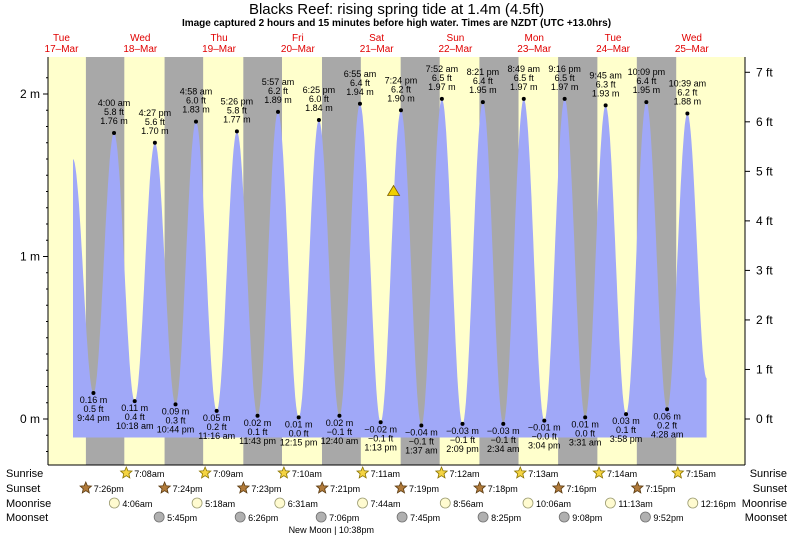  Describe the element at coordinates (401, 80) in the screenshot. I see `high-tide-time: 7:24 pm` at that location.